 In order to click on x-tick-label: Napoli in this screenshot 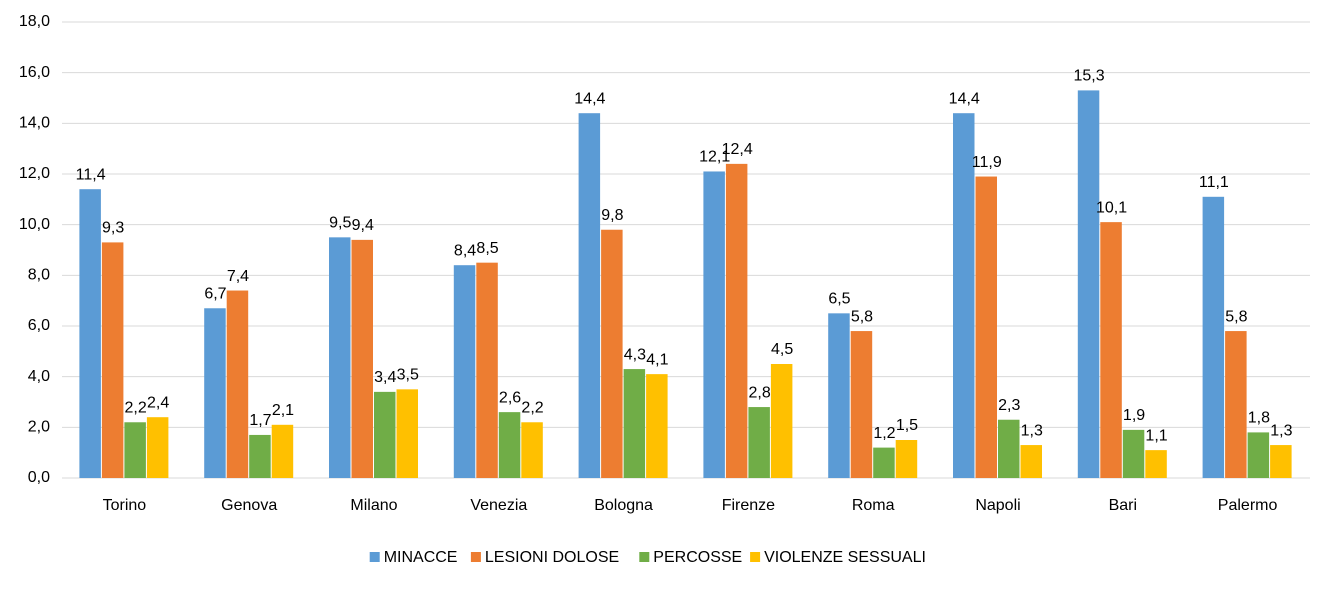, I will do `click(997, 505)`.